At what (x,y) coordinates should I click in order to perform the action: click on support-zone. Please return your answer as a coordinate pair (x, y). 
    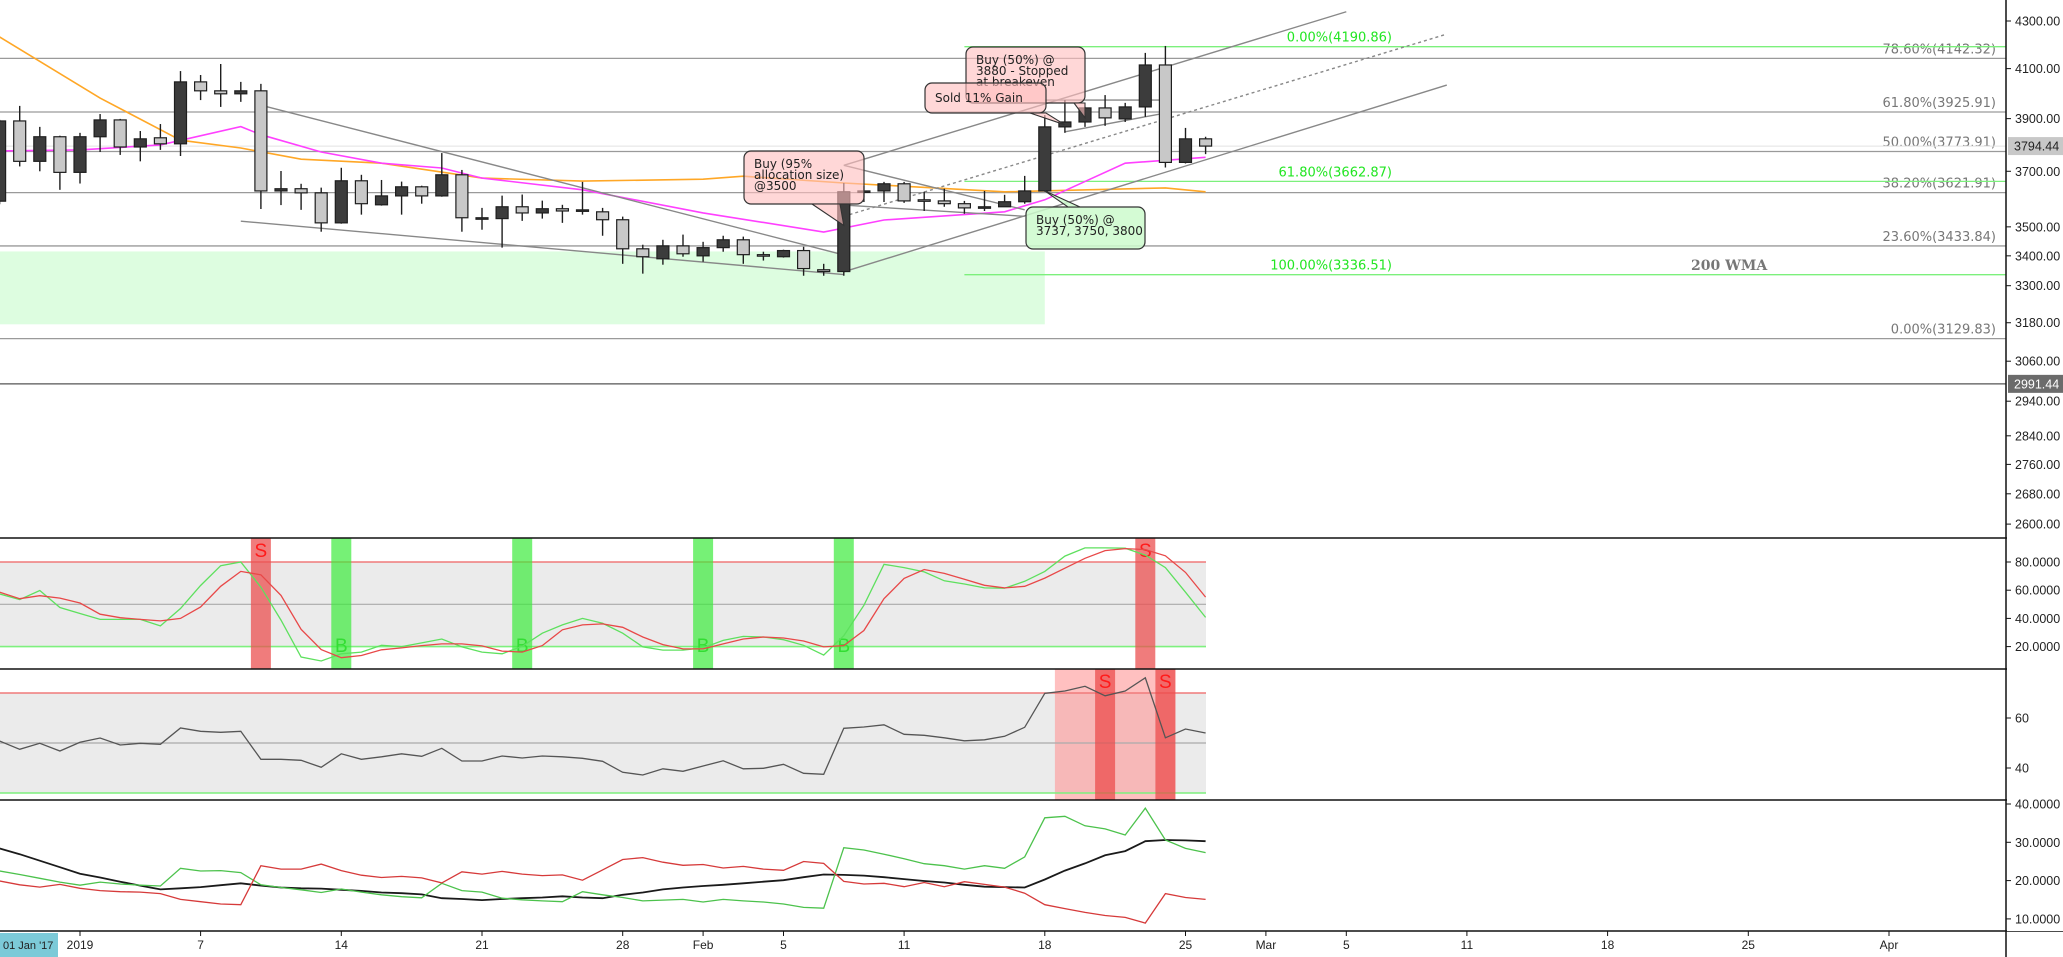
    Looking at the image, I should click on (522, 288).